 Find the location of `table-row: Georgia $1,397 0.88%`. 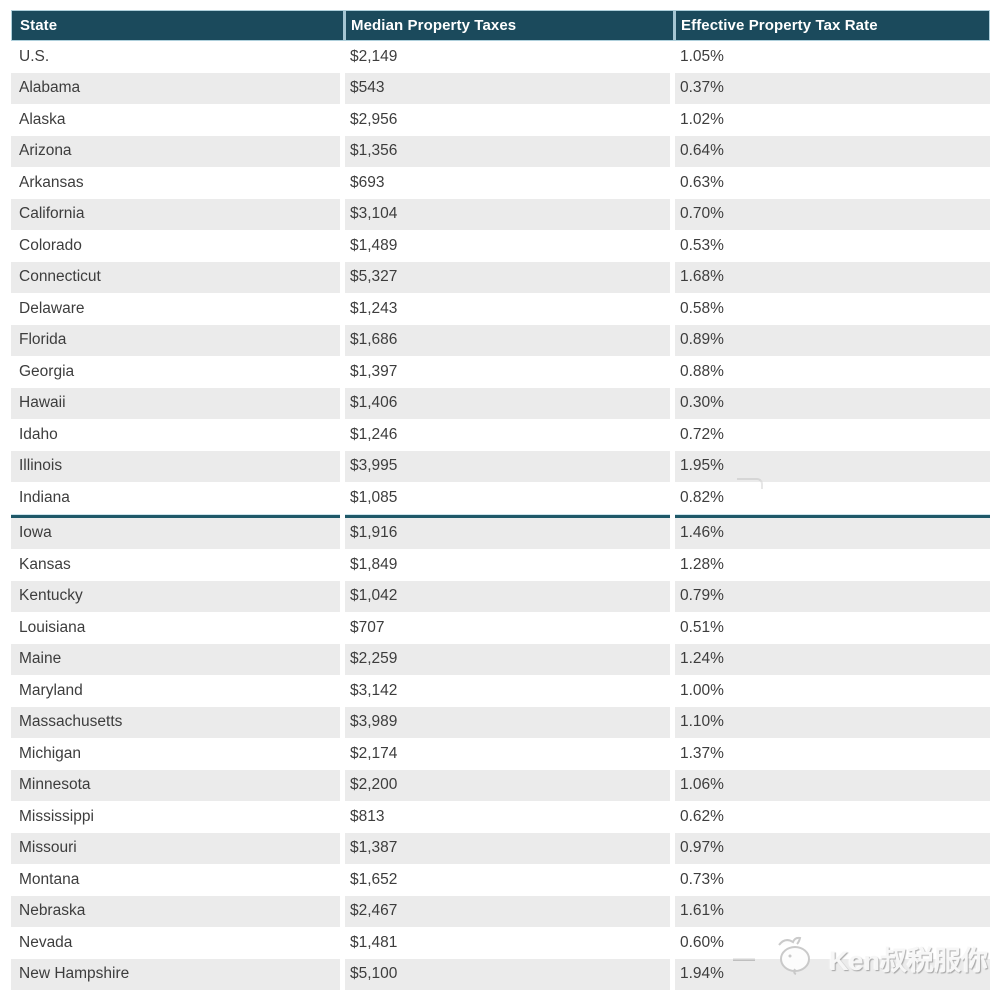

table-row: Georgia $1,397 0.88% is located at coordinates (500, 372).